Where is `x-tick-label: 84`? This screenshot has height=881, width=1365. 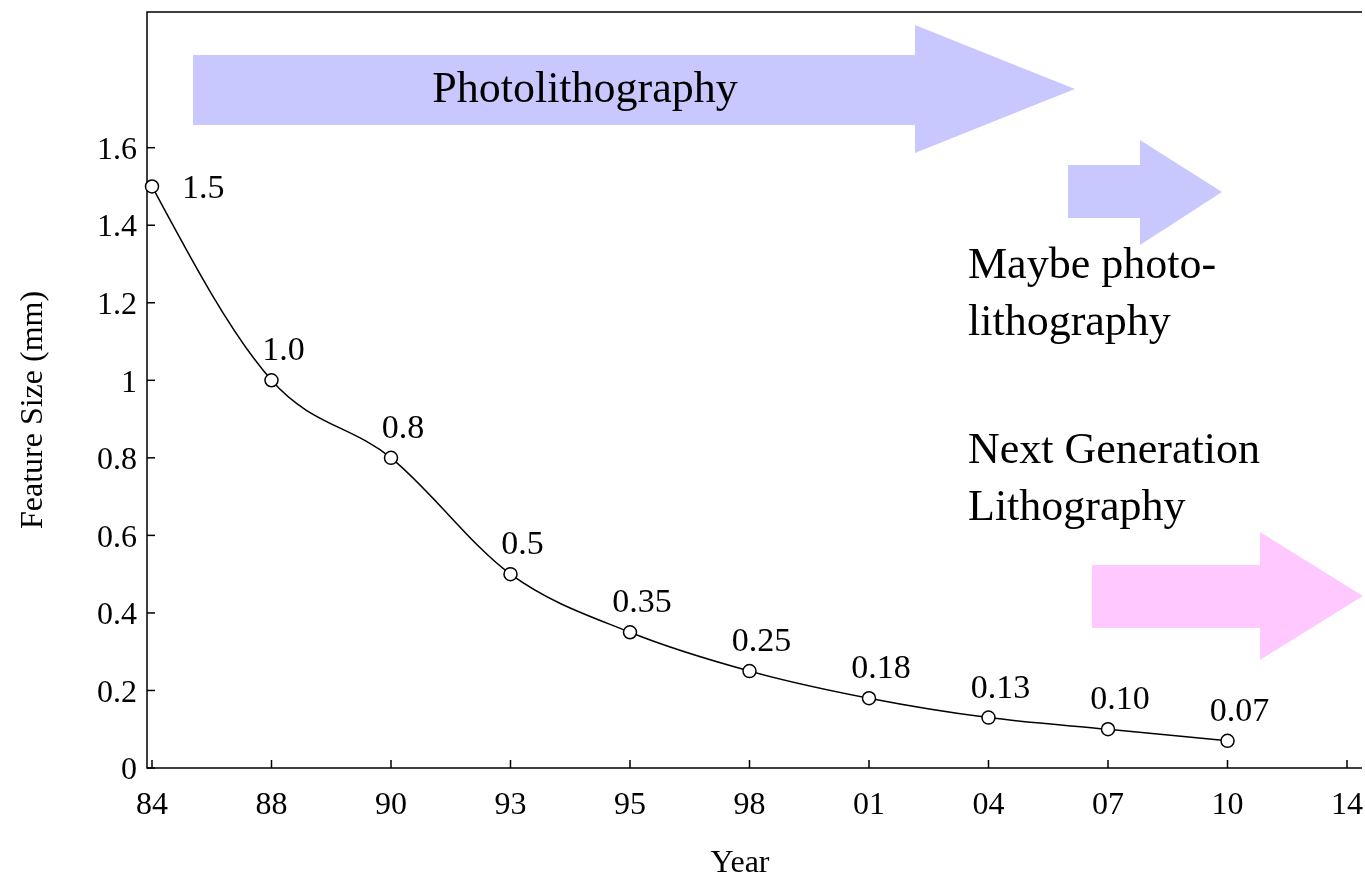 x-tick-label: 84 is located at coordinates (152, 803).